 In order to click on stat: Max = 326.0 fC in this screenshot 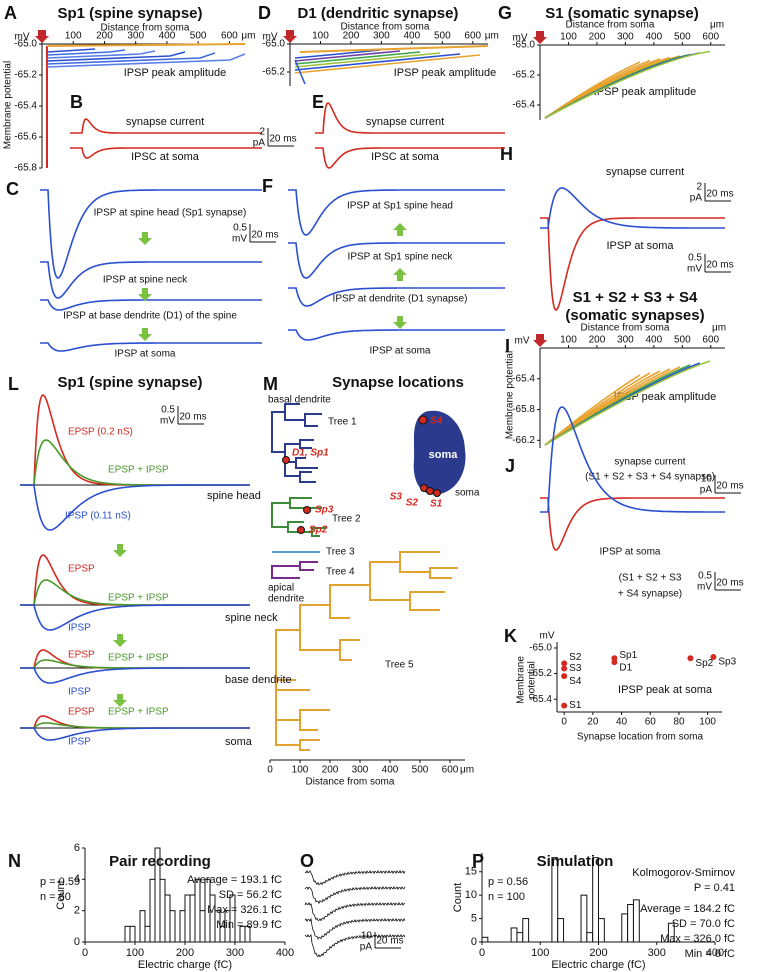, I will do `click(697, 939)`.